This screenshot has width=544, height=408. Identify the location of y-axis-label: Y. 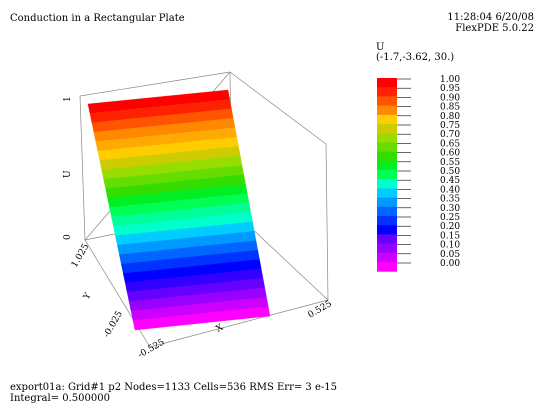
(87, 296).